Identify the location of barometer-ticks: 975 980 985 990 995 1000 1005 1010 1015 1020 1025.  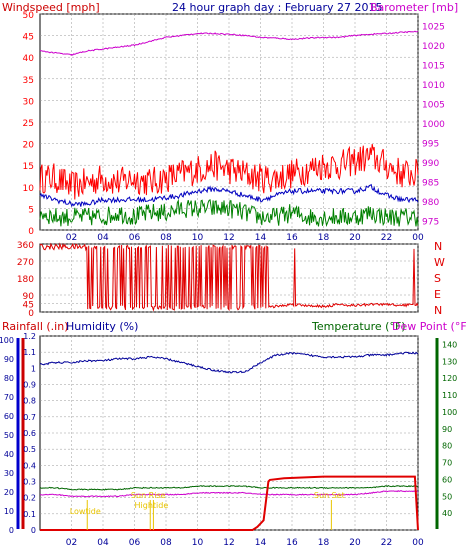
(433, 125).